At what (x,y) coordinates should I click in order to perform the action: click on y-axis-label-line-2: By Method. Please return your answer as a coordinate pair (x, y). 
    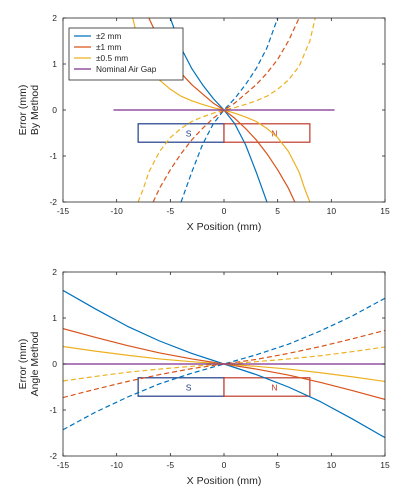
    Looking at the image, I should click on (35, 110).